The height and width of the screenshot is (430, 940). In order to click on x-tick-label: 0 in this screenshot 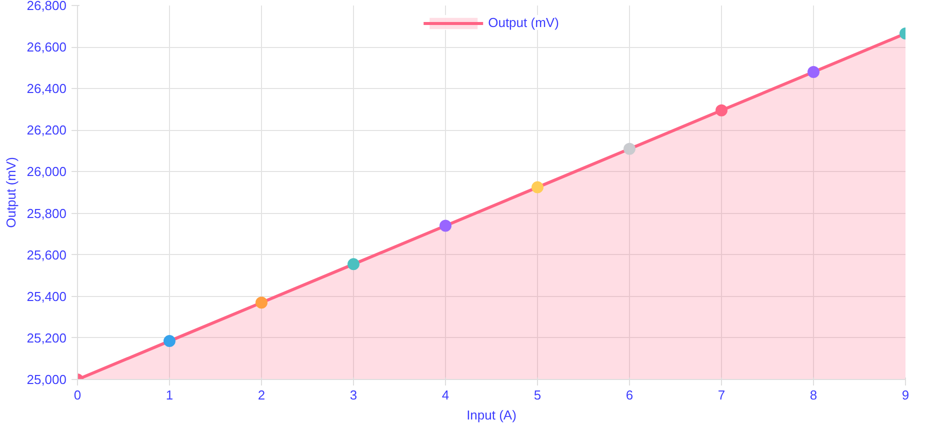, I will do `click(78, 395)`.